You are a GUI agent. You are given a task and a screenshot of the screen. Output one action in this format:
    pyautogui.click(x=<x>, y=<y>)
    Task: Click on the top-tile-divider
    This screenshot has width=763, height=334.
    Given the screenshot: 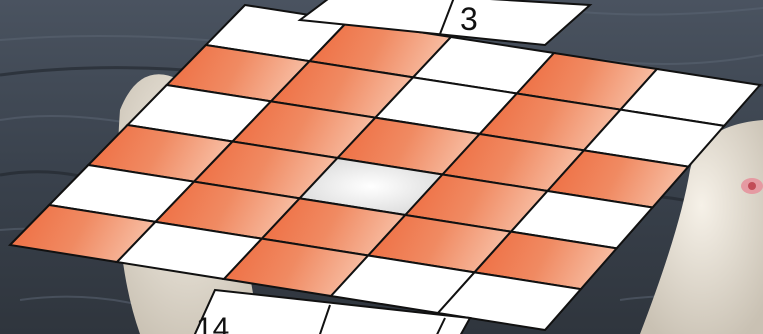 What is the action you would take?
    pyautogui.click(x=447, y=17)
    